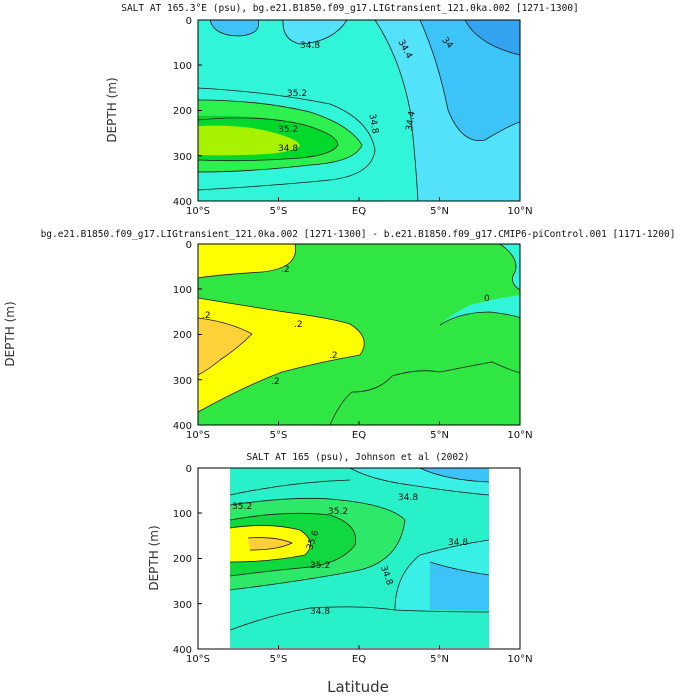 This screenshot has height=700, width=700. I want to click on panel2-field-gold, so click(225, 346).